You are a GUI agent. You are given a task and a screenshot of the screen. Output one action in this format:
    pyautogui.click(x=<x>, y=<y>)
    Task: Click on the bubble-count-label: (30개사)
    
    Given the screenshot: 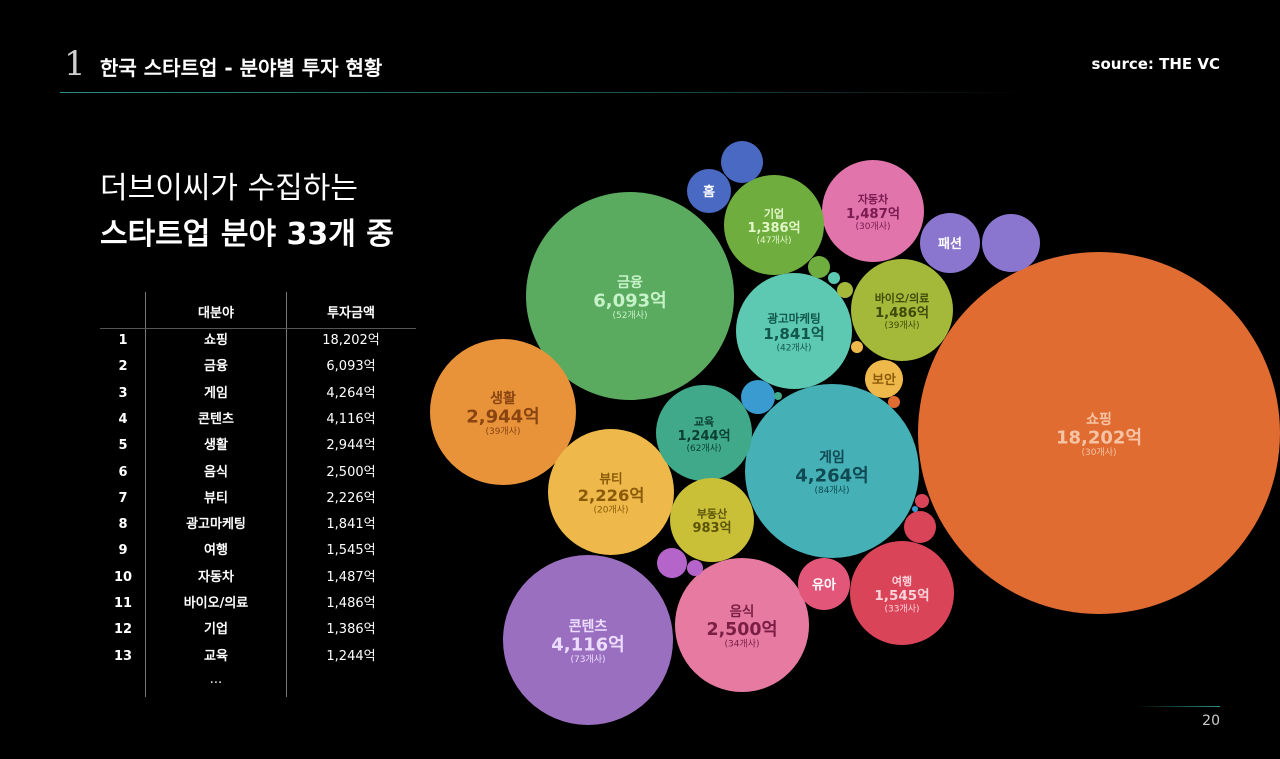 What is the action you would take?
    pyautogui.click(x=1098, y=452)
    